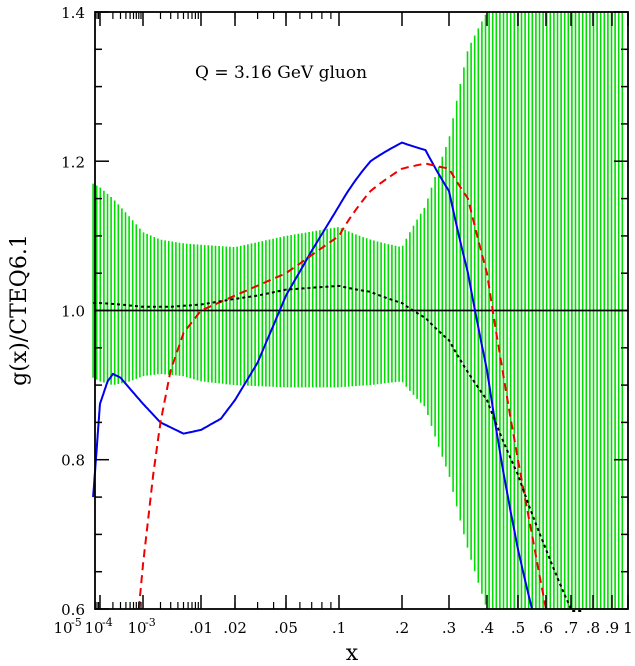 The height and width of the screenshot is (666, 635). I want to click on x-tick-label: .05, so click(286, 628).